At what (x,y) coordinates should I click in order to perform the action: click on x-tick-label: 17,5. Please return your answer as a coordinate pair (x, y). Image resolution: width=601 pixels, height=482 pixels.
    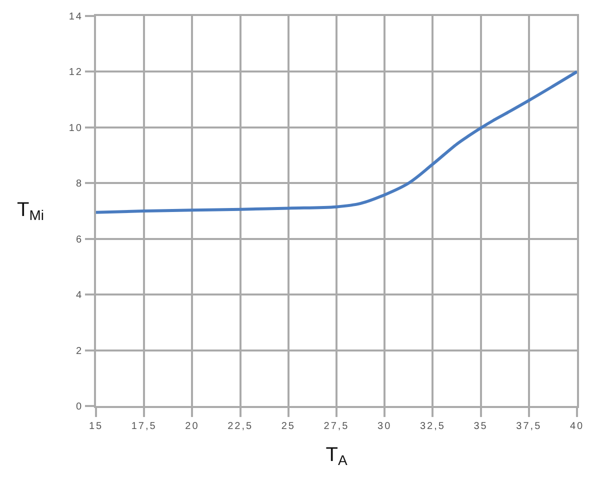
    Looking at the image, I should click on (144, 426).